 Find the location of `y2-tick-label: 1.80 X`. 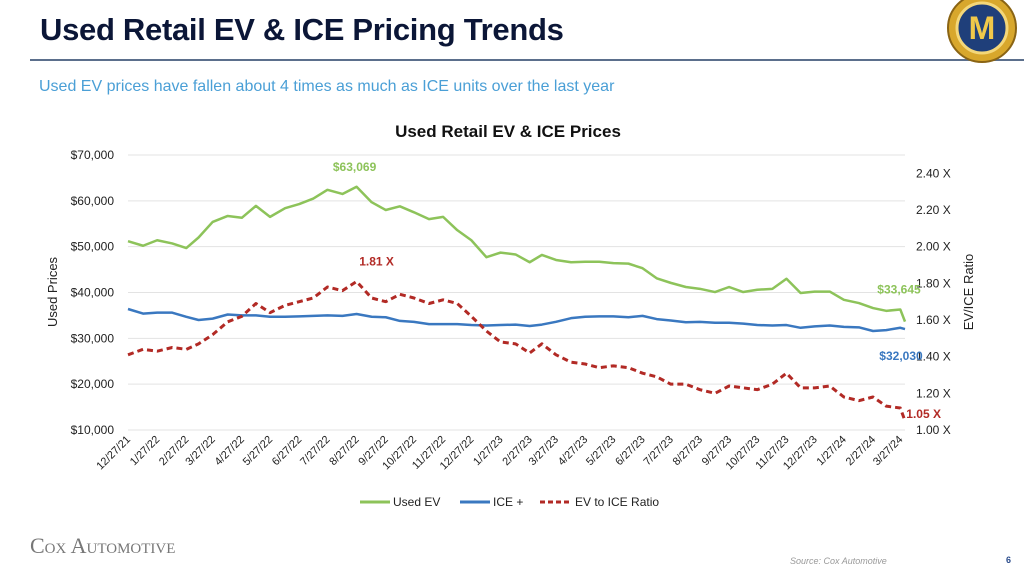

y2-tick-label: 1.80 X is located at coordinates (933, 283).